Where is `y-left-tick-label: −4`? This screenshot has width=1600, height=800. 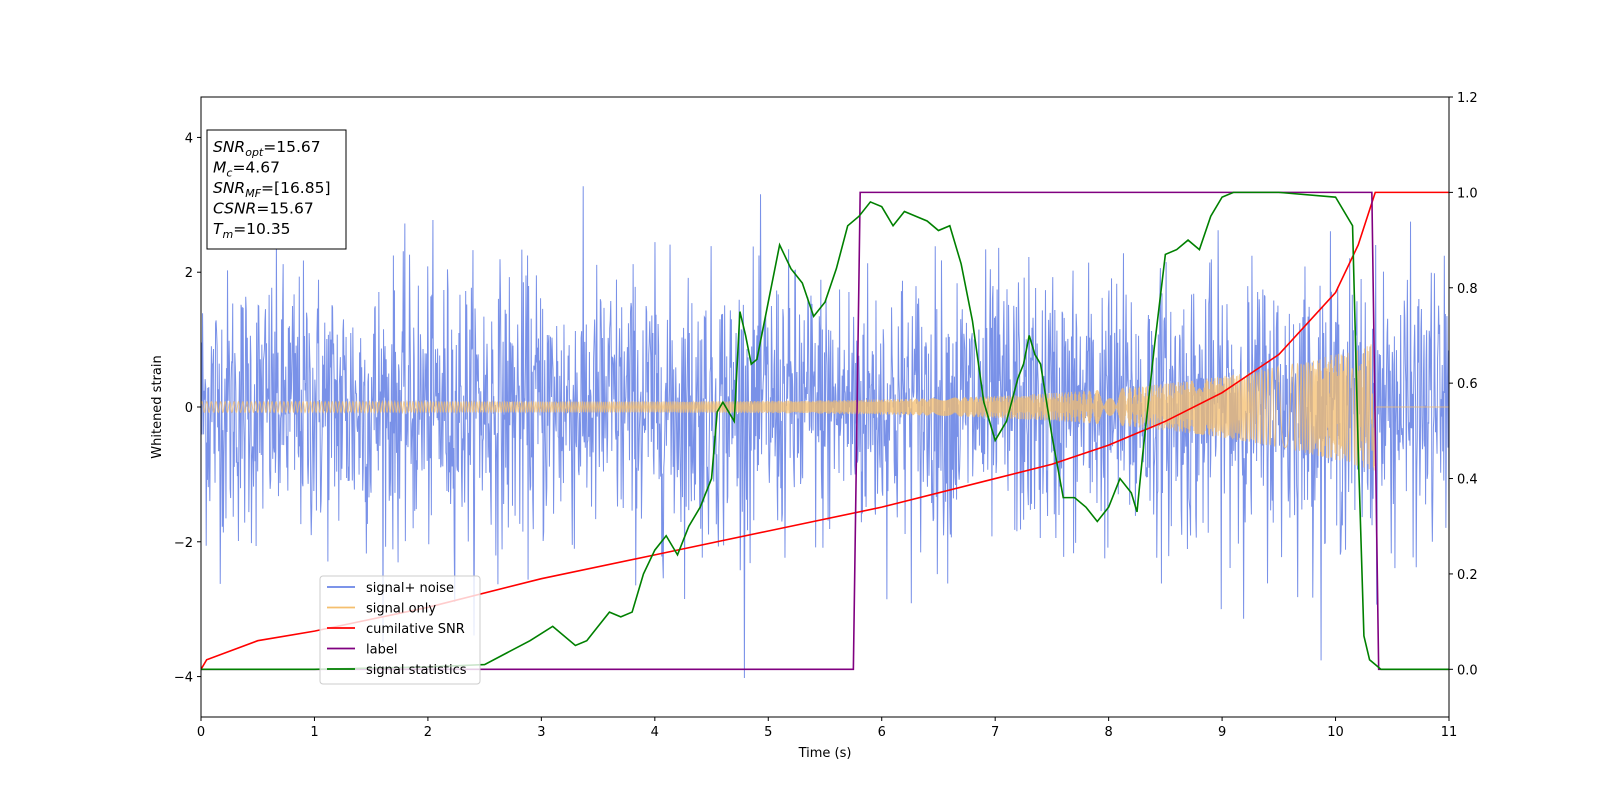 y-left-tick-label: −4 is located at coordinates (183, 678).